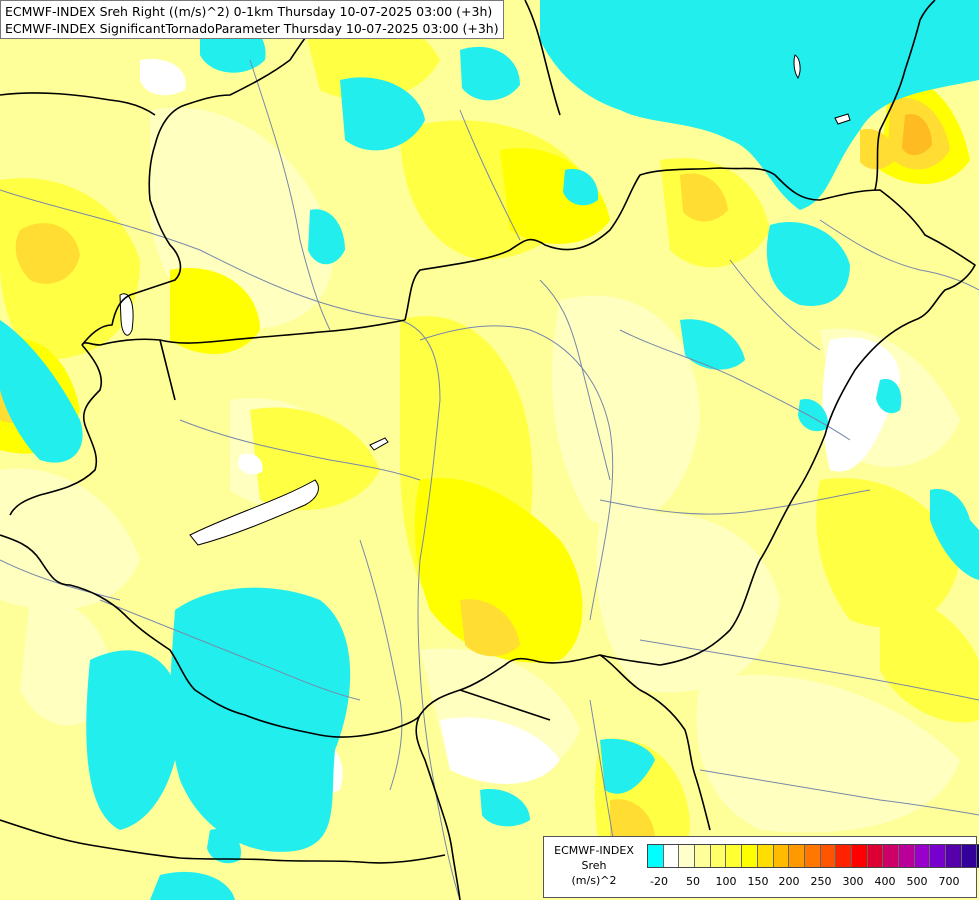 The image size is (979, 900). I want to click on legend-tick-label: 700, so click(949, 881).